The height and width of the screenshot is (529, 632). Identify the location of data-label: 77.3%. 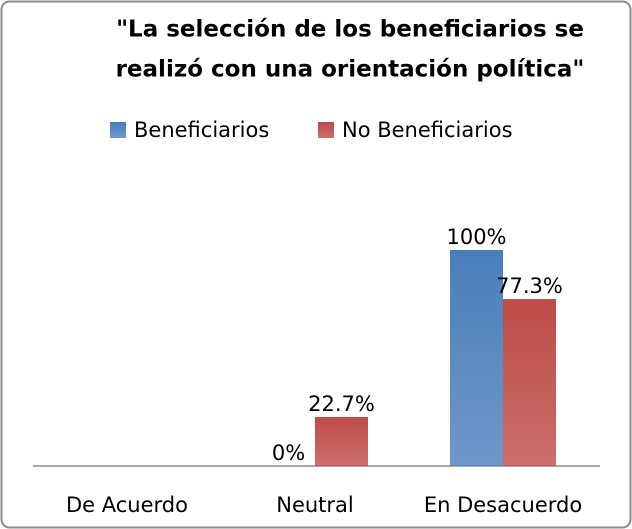
(529, 286).